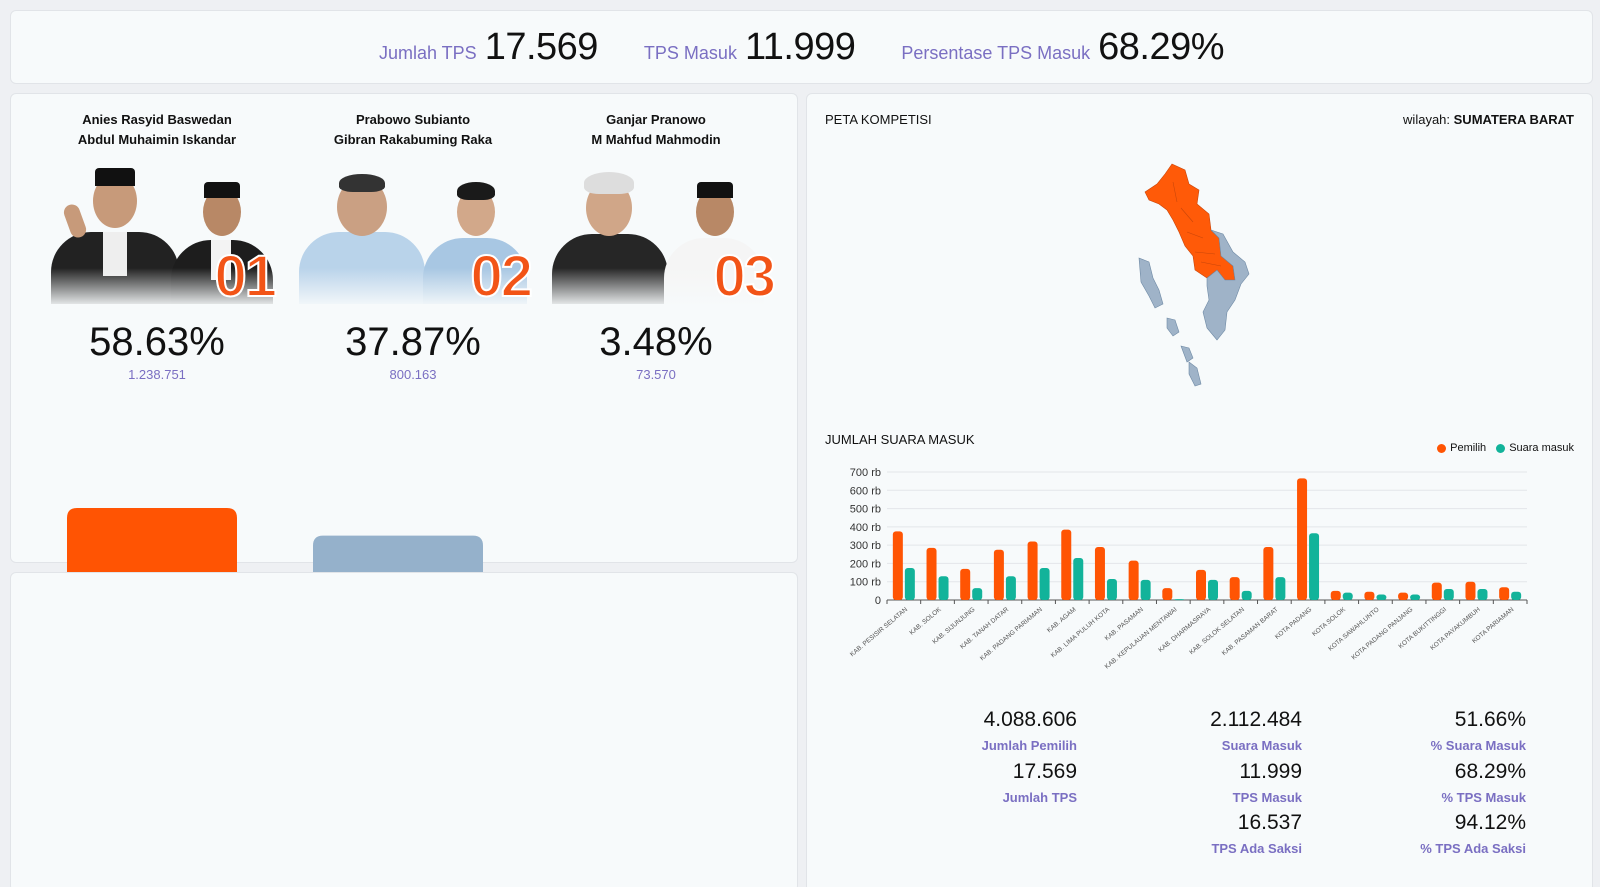 Image resolution: width=1600 pixels, height=887 pixels. What do you see at coordinates (1256, 833) in the screenshot?
I see `stat-tps-ada-saksi: 16.537 TPS Ada Saksi` at bounding box center [1256, 833].